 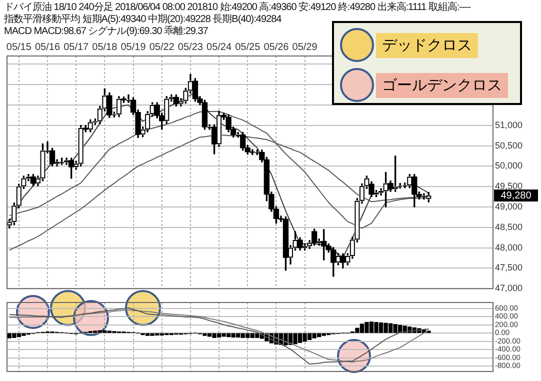 What do you see at coordinates (106, 32) in the screenshot?
I see `text: MACD MACD:98.67 シグナル(9):69.30 乖離:29.37` at bounding box center [106, 32].